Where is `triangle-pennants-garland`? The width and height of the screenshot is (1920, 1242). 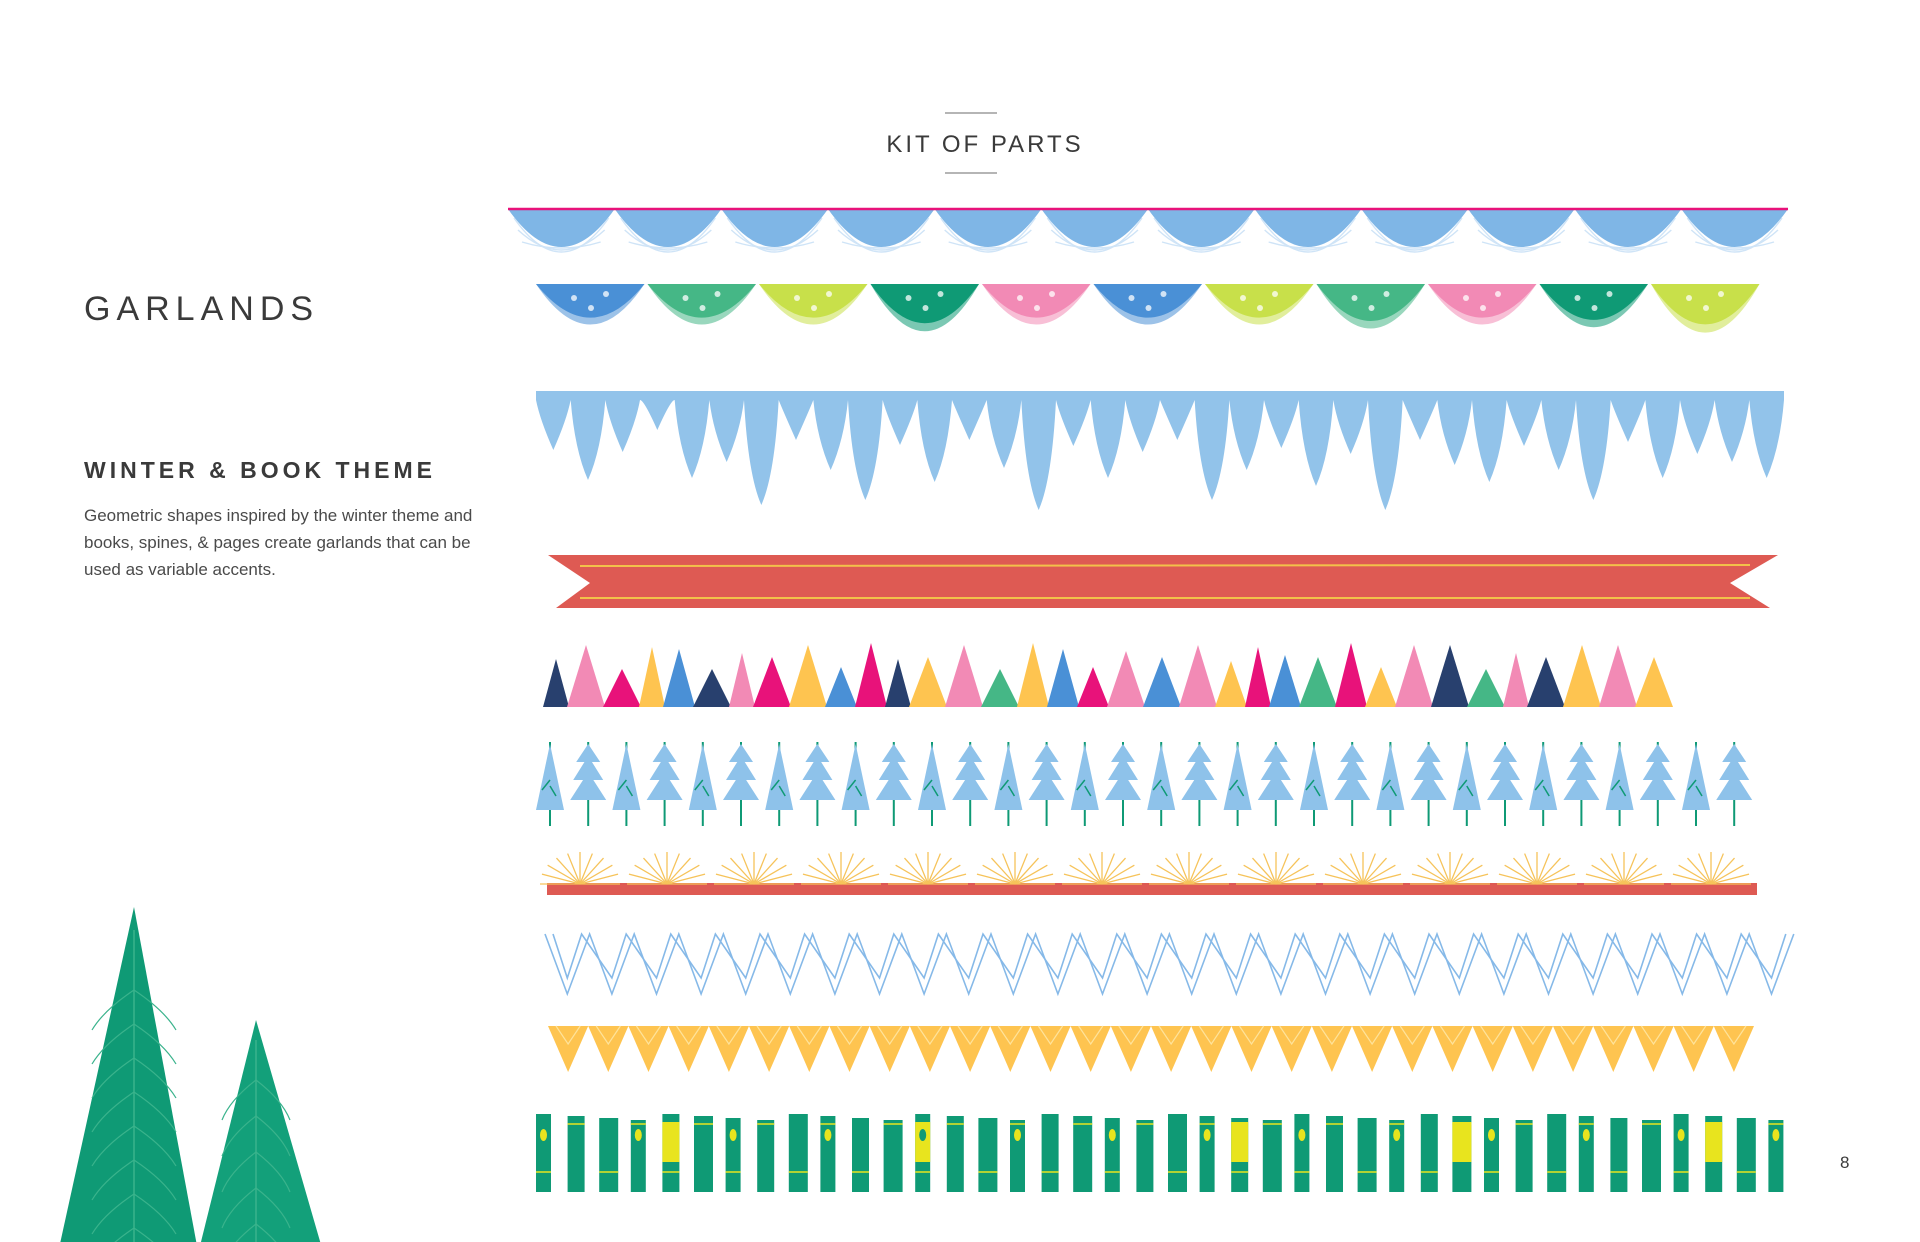
triangle-pennants-garland is located at coordinates (1108, 675).